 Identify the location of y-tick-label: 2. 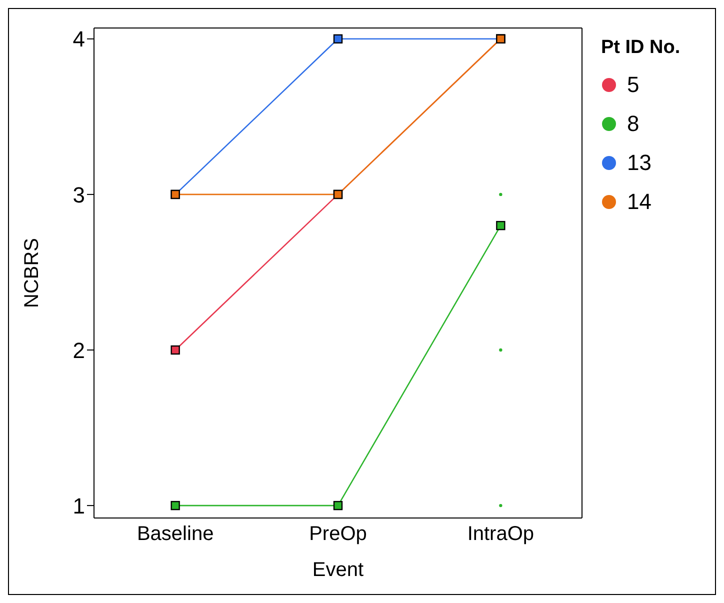
(78, 350).